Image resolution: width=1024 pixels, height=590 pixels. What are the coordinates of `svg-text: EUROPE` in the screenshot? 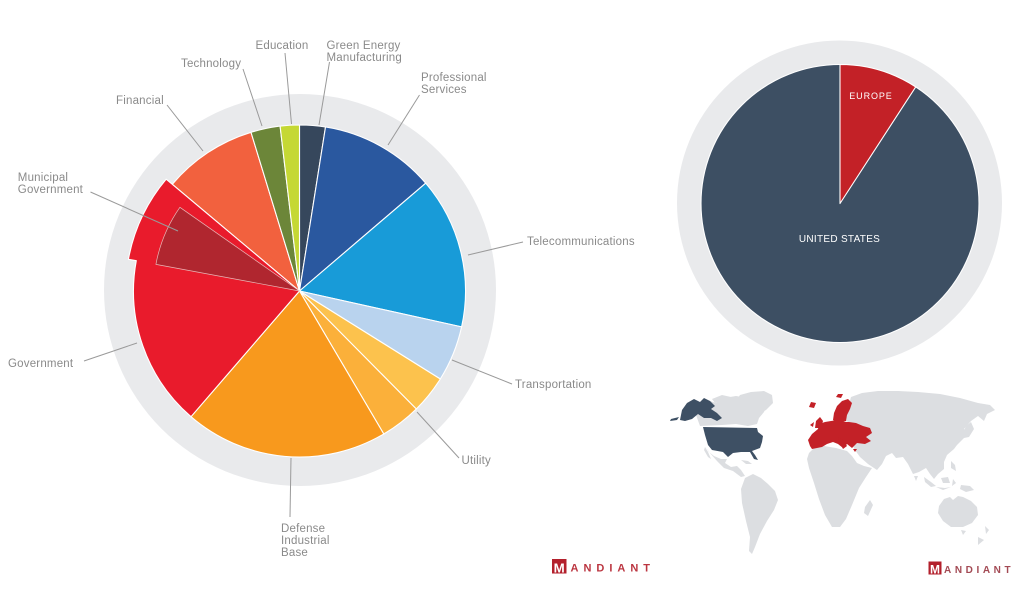 It's located at (870, 96).